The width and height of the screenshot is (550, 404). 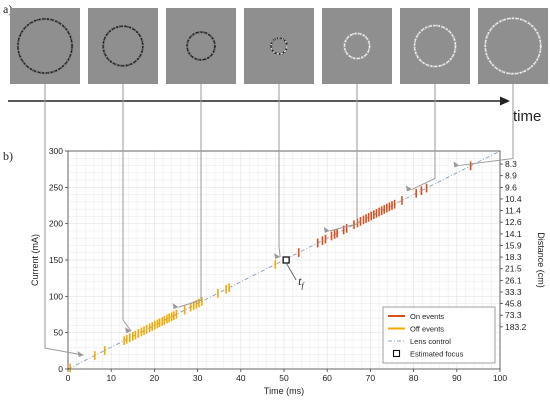 I want to click on legend-swatch, so click(x=396, y=353).